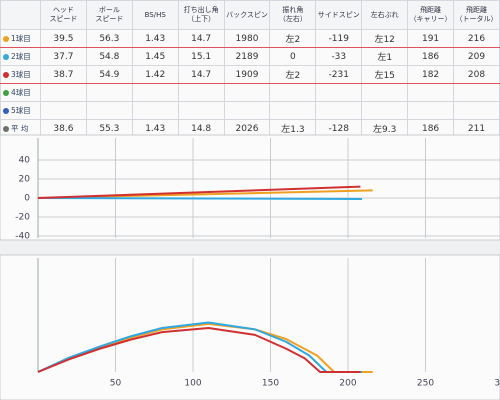 The width and height of the screenshot is (500, 400). Describe the element at coordinates (192, 384) in the screenshot. I see `x-tick-label: 100` at that location.